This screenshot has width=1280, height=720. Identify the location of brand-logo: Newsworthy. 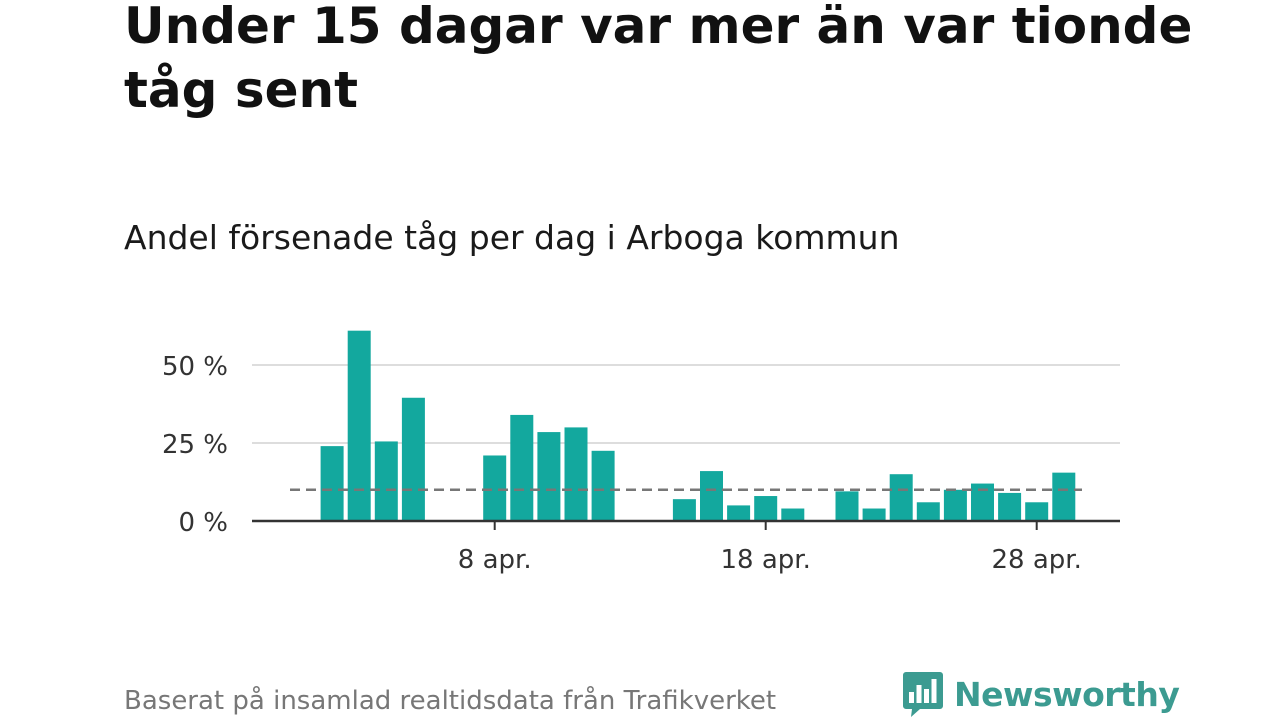
(1041, 694).